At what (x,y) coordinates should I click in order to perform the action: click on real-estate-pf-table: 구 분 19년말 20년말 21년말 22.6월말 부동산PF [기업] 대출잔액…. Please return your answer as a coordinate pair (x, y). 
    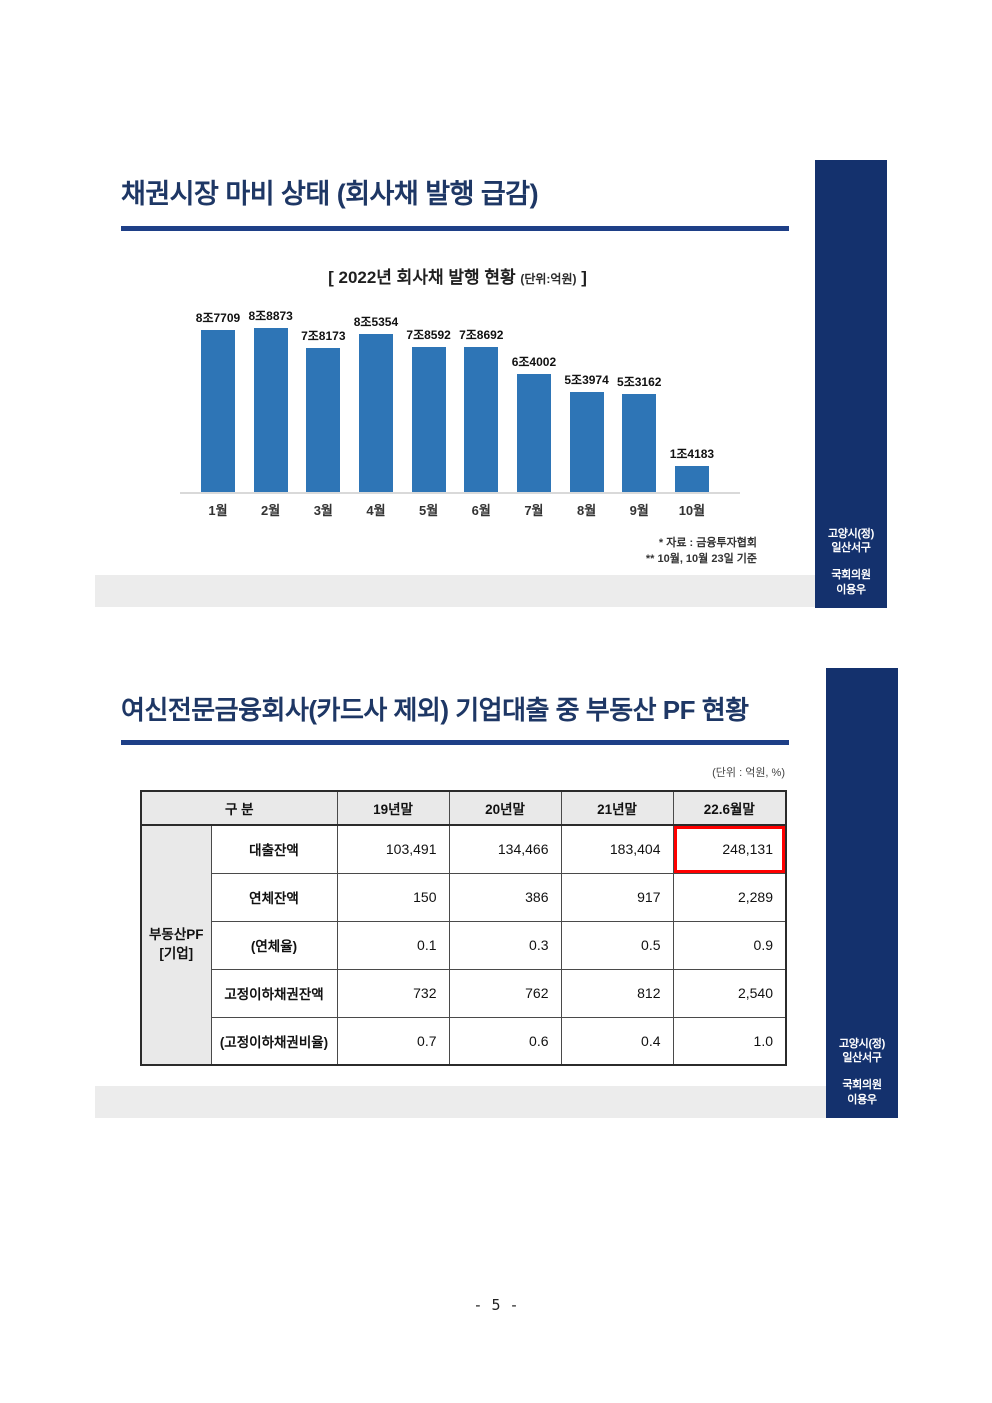
    Looking at the image, I should click on (463, 928).